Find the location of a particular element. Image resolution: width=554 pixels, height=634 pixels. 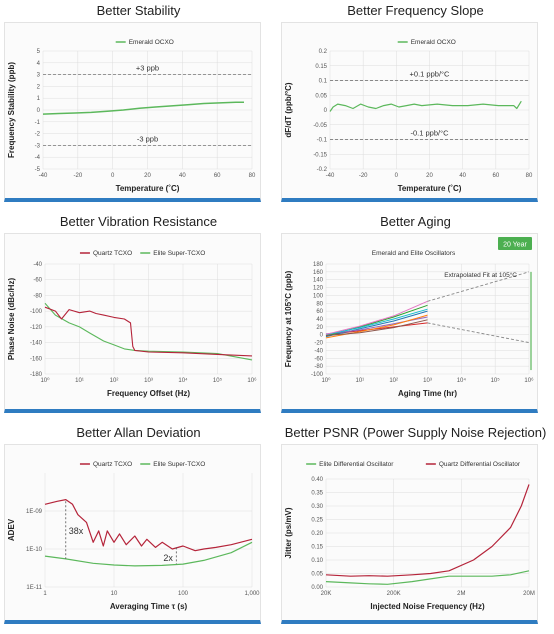

legend-label: Elite Super-TCXO is located at coordinates (179, 253).